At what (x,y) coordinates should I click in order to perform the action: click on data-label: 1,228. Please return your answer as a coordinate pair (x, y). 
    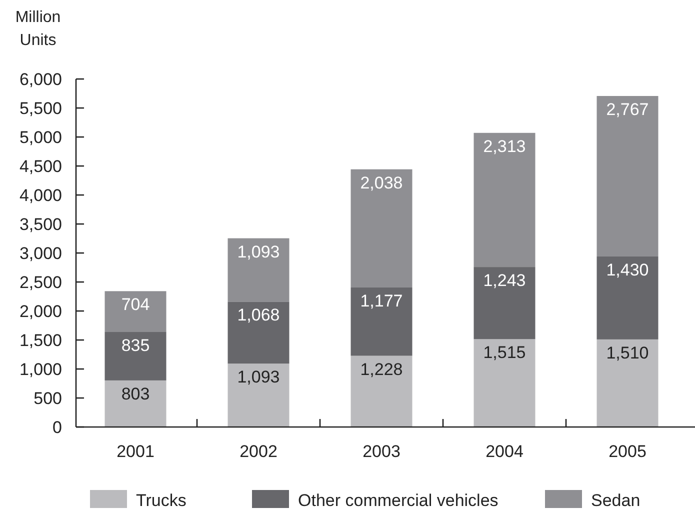
    Looking at the image, I should click on (381, 369).